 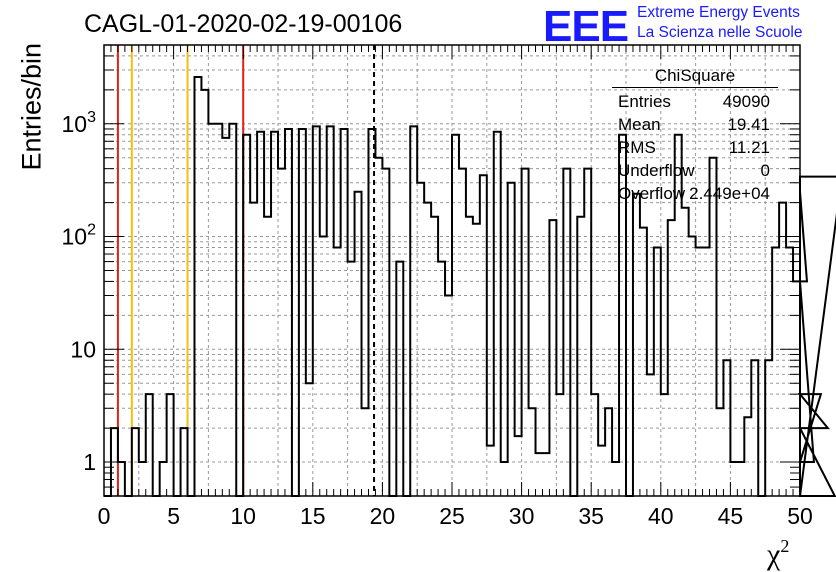 What do you see at coordinates (591, 516) in the screenshot?
I see `x-tick-label: 35` at bounding box center [591, 516].